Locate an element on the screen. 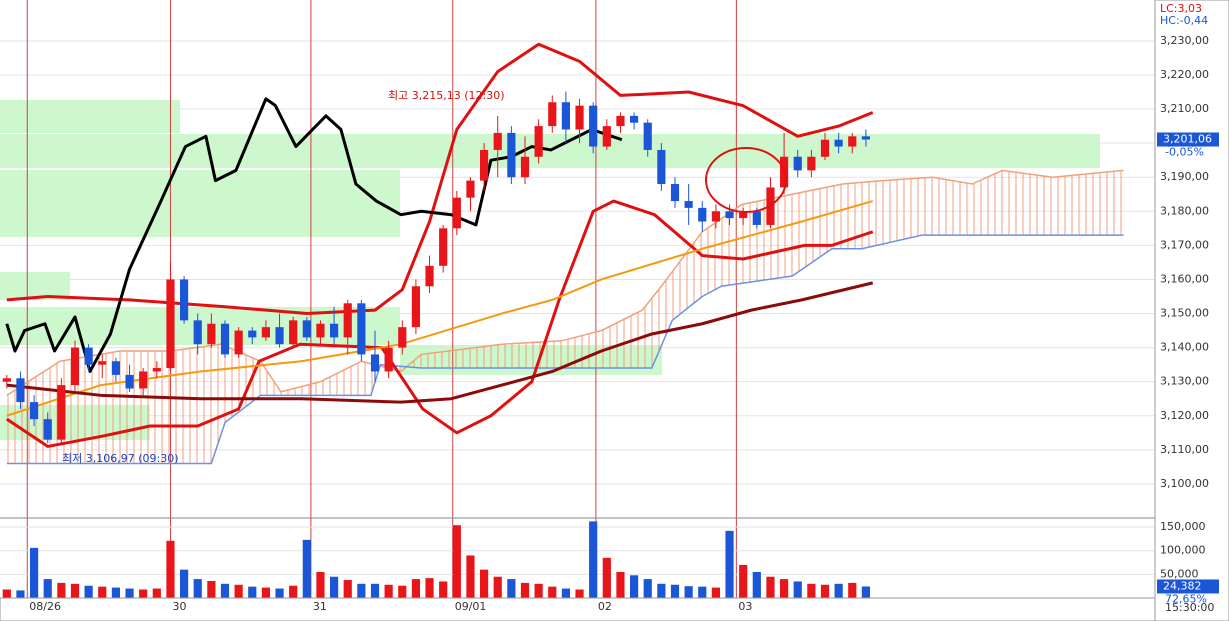 The height and width of the screenshot is (621, 1229). y-tick-label: 3,160,00 is located at coordinates (1184, 278).